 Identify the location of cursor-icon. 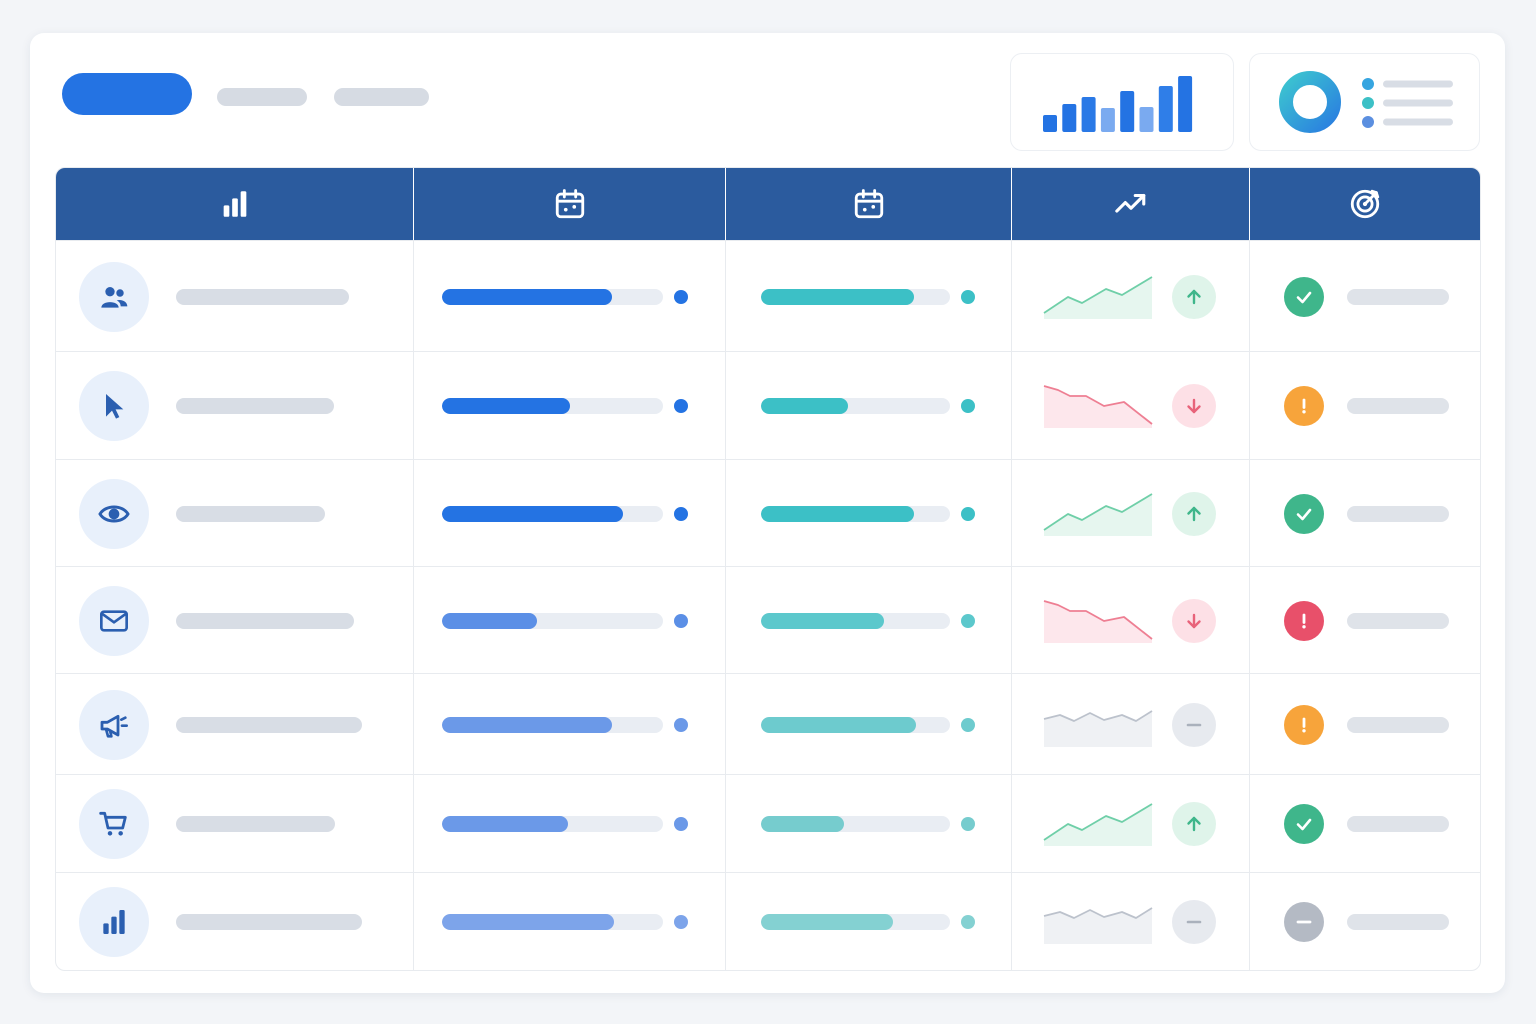
(115, 406).